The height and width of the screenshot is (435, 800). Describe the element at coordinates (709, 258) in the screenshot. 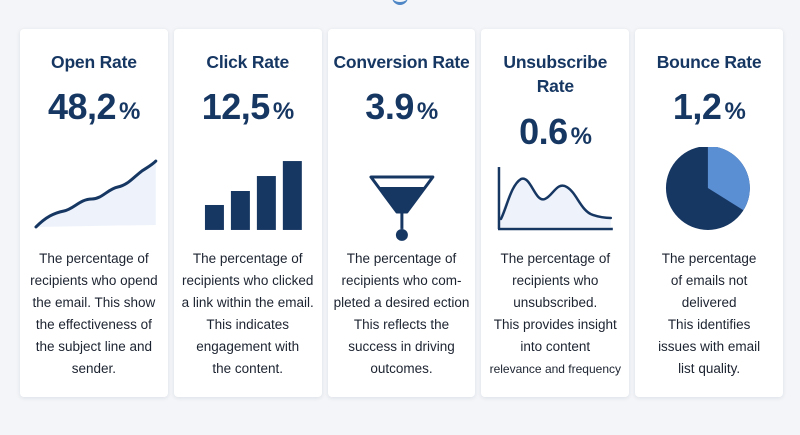

I see `description-line: The percentage` at that location.